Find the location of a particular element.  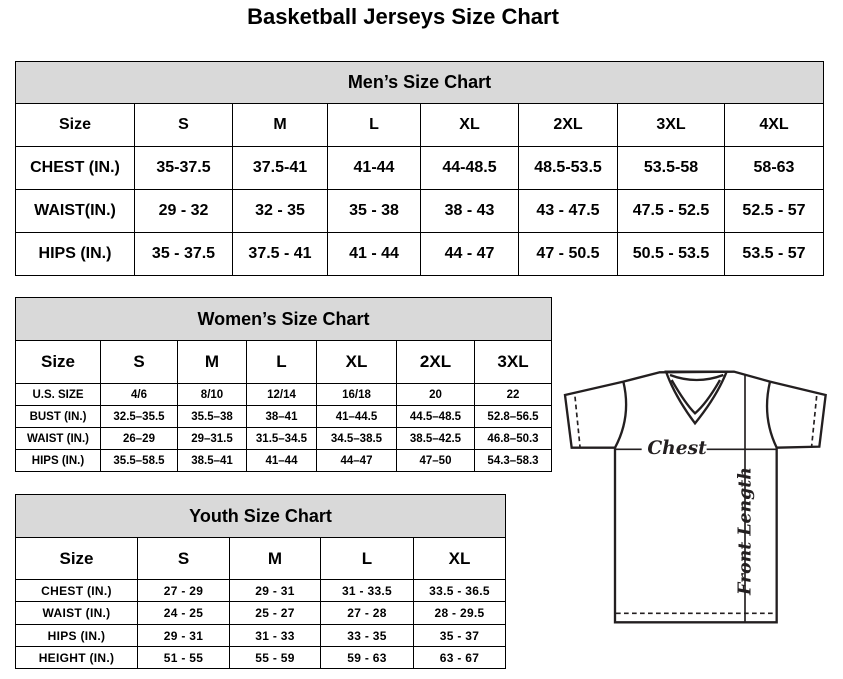

youth-table-heading: Youth Size Chart is located at coordinates (260, 516).